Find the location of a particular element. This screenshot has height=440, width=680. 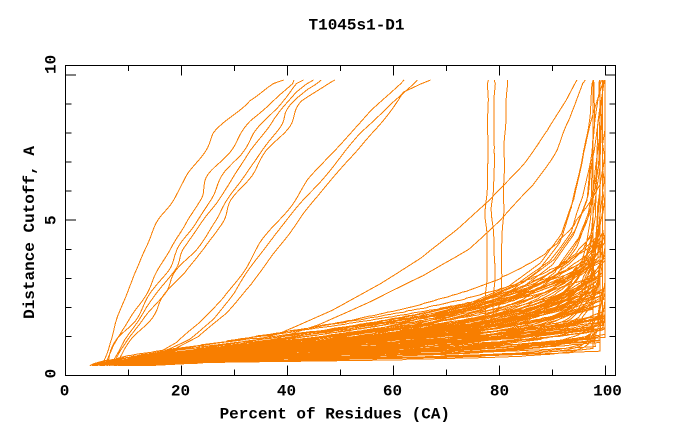

svg-text: Distance Cutoff, A is located at coordinates (30, 232).